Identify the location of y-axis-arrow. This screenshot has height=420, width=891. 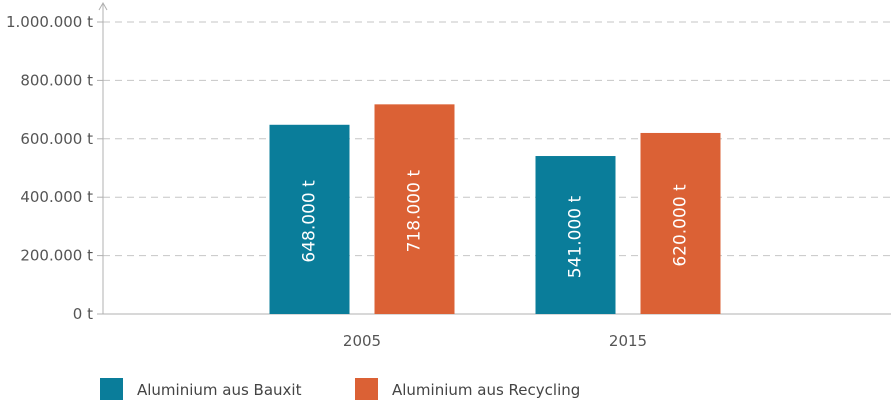
(103, 6).